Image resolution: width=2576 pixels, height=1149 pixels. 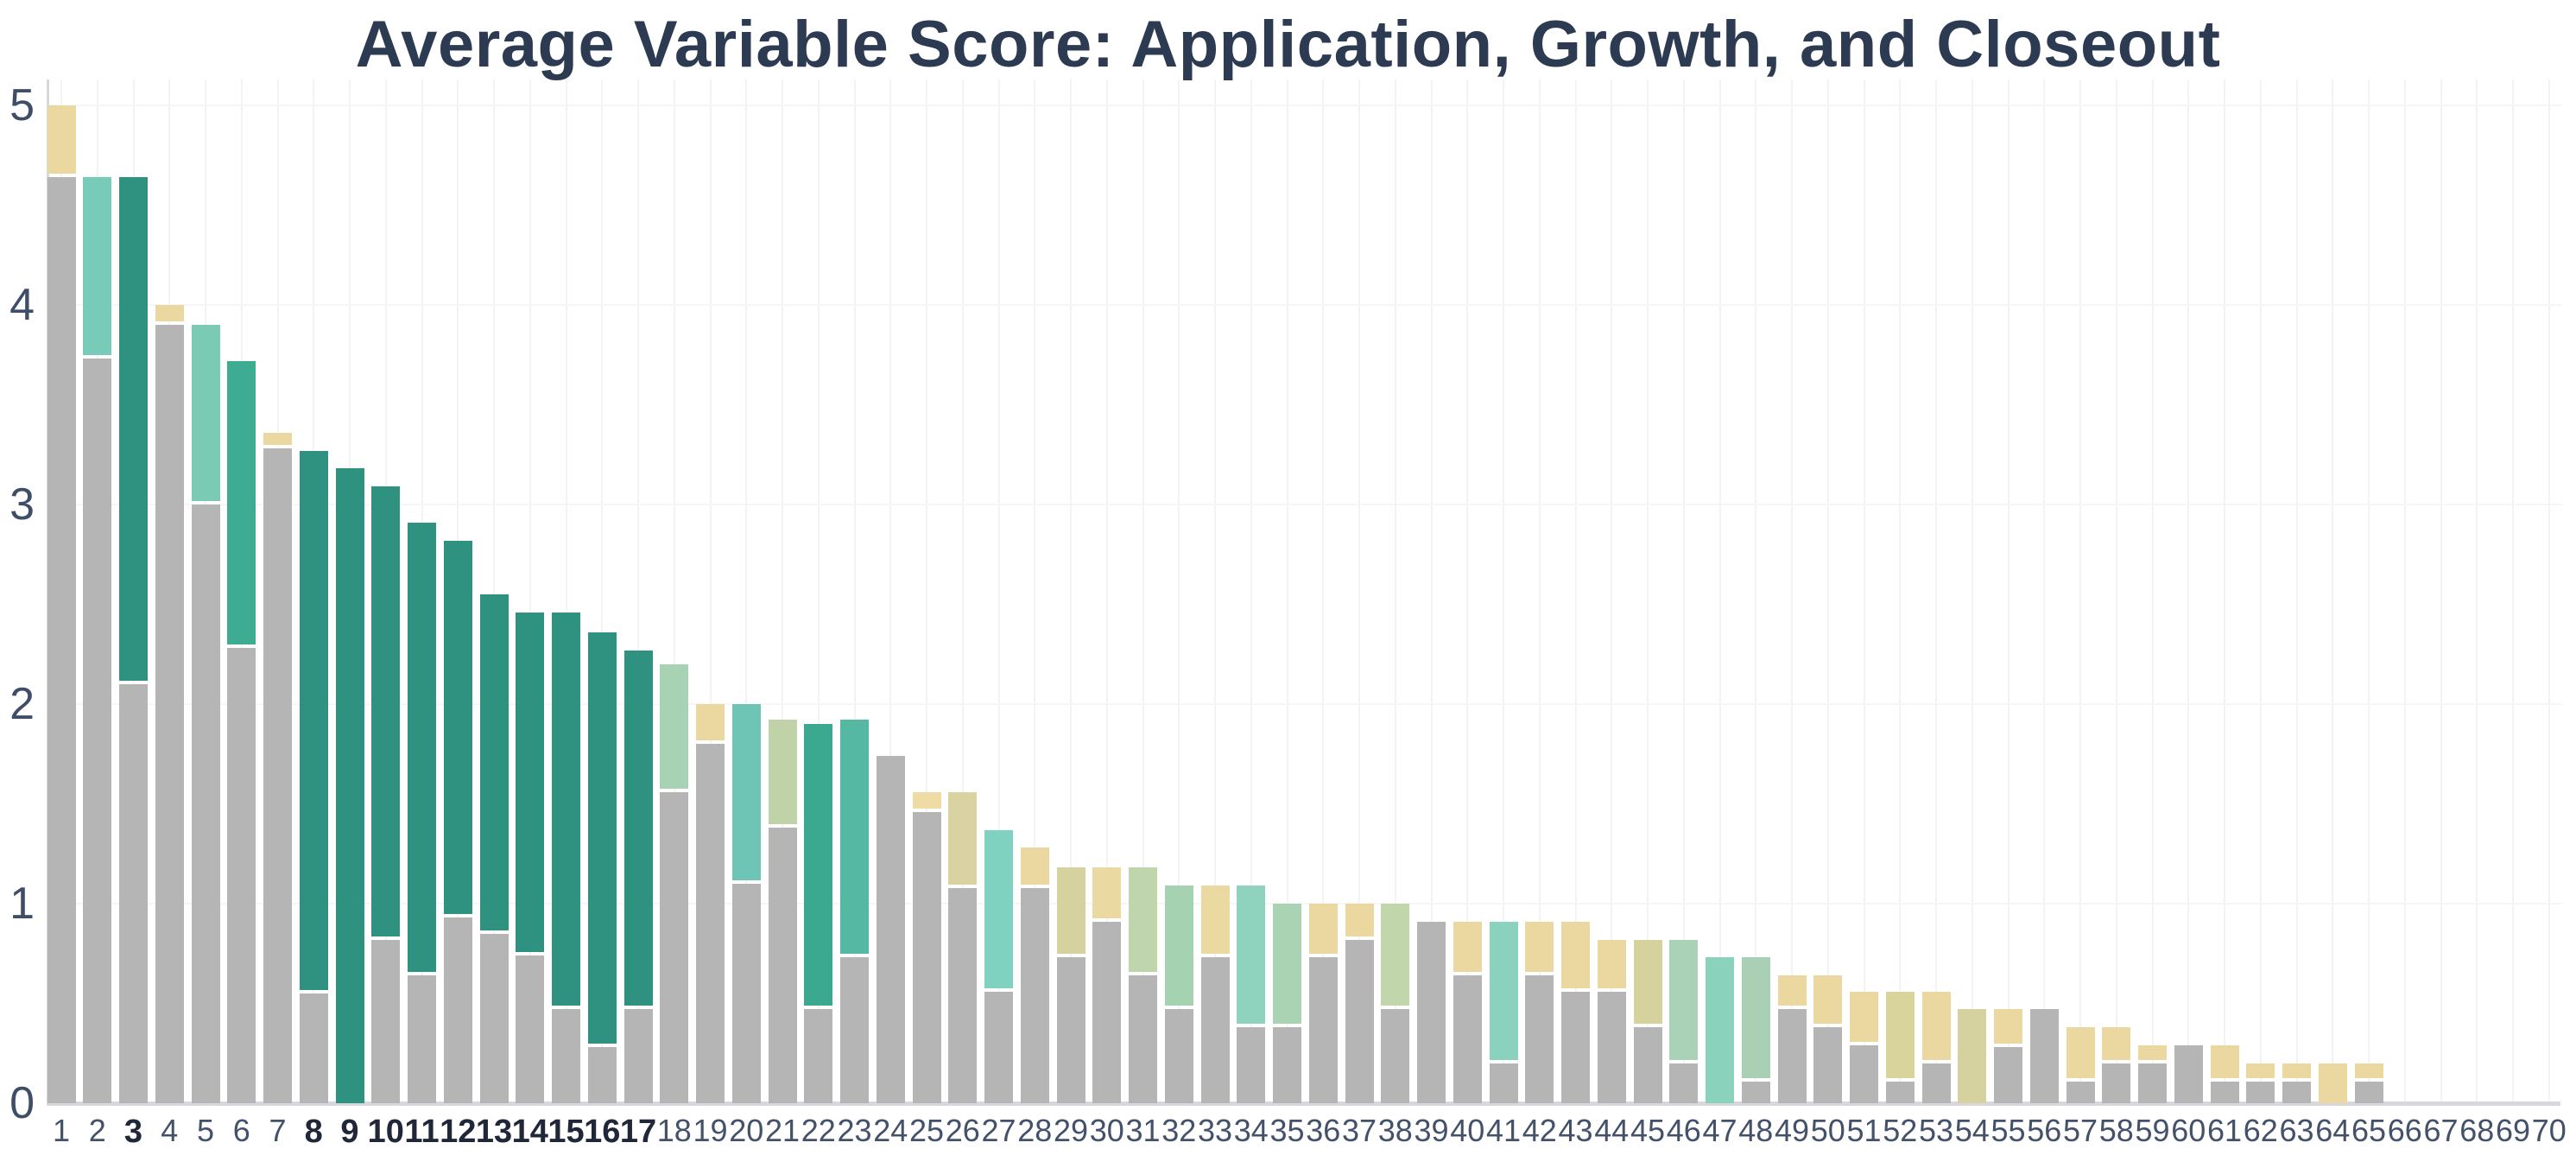 What do you see at coordinates (313, 1131) in the screenshot?
I see `x-axis-tick-label: 8` at bounding box center [313, 1131].